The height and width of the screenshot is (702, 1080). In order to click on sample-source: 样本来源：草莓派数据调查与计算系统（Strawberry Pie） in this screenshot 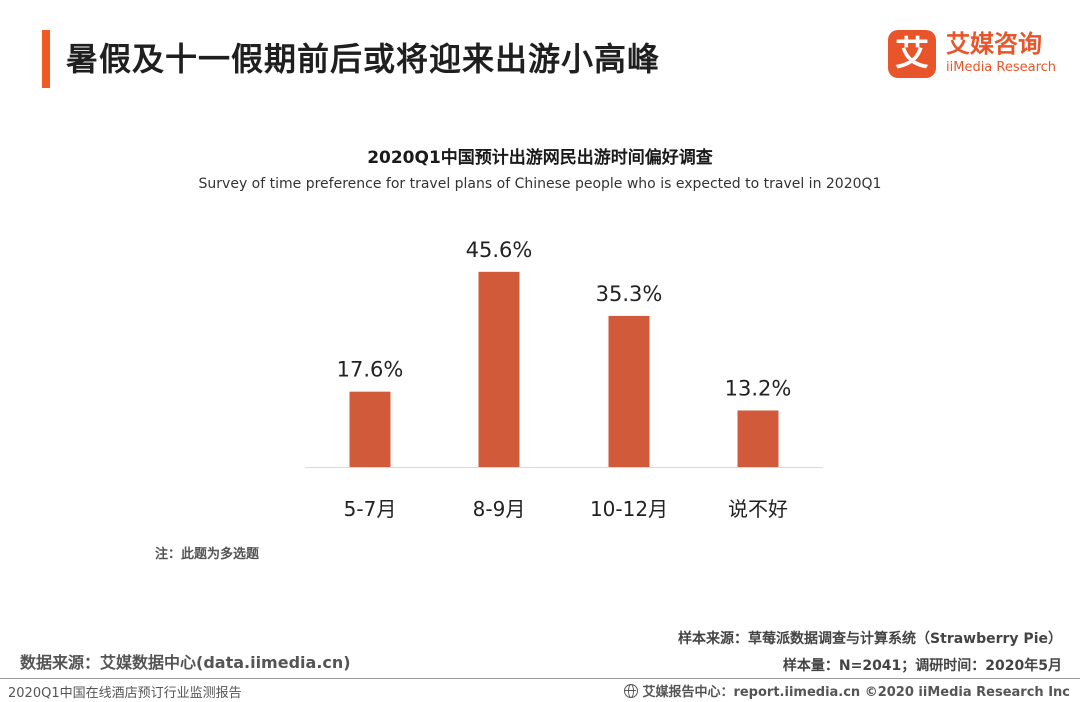, I will do `click(870, 639)`.